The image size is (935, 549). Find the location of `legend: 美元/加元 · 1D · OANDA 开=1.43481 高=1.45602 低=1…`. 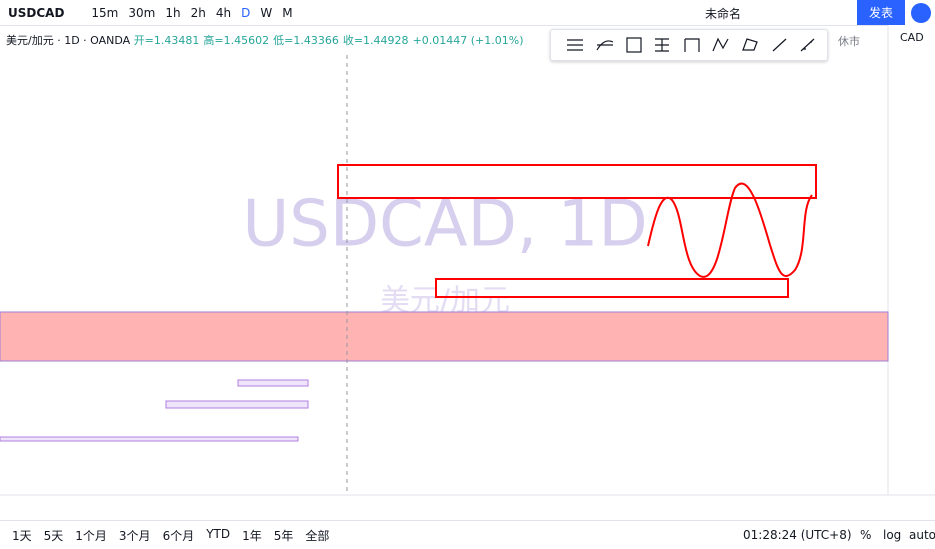

legend: 美元/加元 · 1D · OANDA 开=1.43481 高=1.45602 低=1… is located at coordinates (267, 40).